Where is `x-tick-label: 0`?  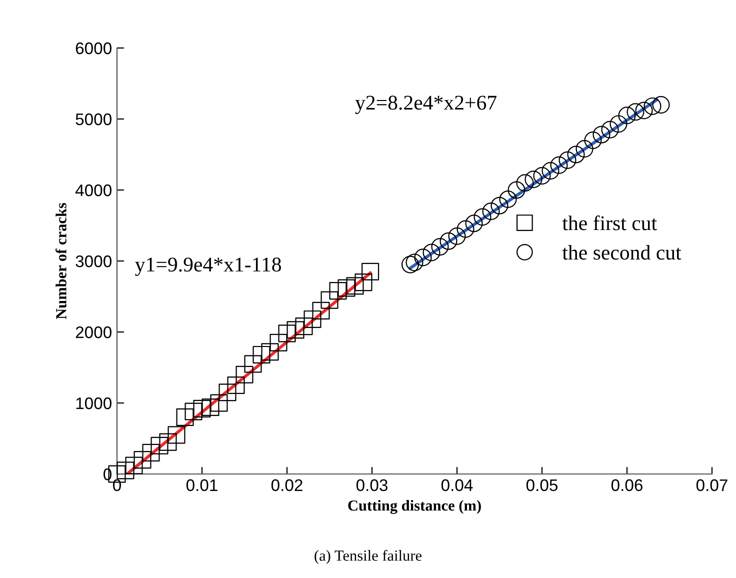 x-tick-label: 0 is located at coordinates (117, 485).